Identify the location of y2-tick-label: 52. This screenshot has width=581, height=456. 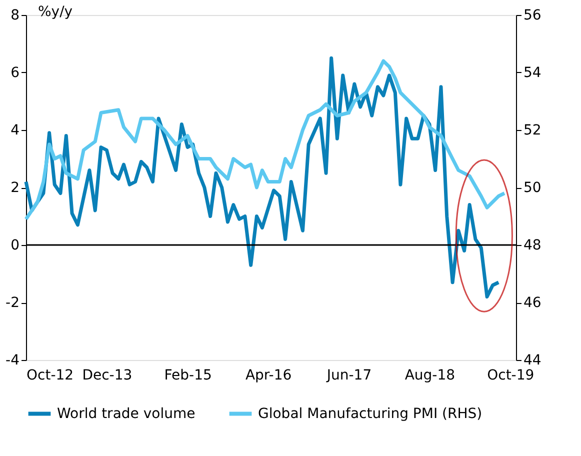
(533, 130).